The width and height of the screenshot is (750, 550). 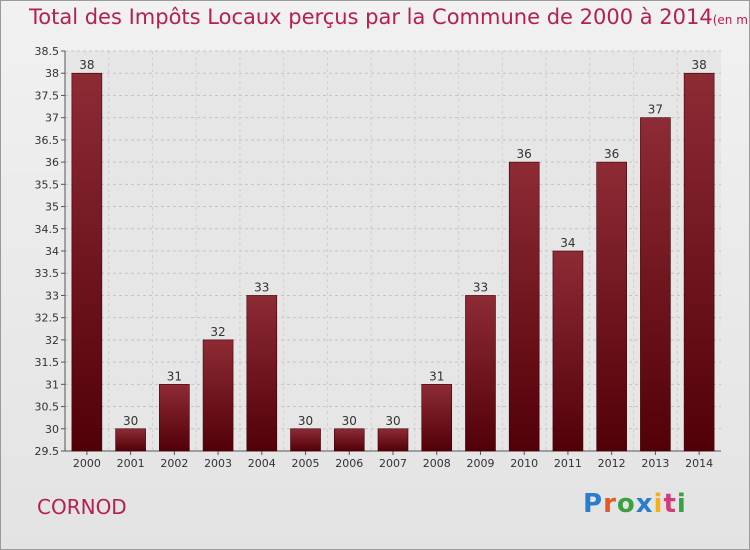 I want to click on bar-2008, so click(x=437, y=418).